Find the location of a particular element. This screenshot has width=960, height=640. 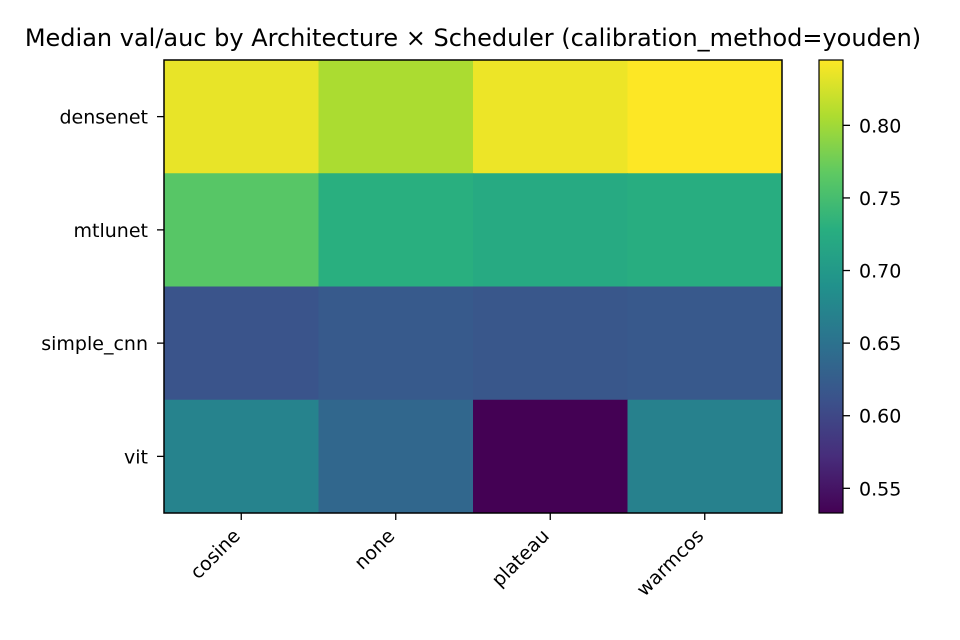

x-tick-label-plateau: plateau is located at coordinates (520, 558).